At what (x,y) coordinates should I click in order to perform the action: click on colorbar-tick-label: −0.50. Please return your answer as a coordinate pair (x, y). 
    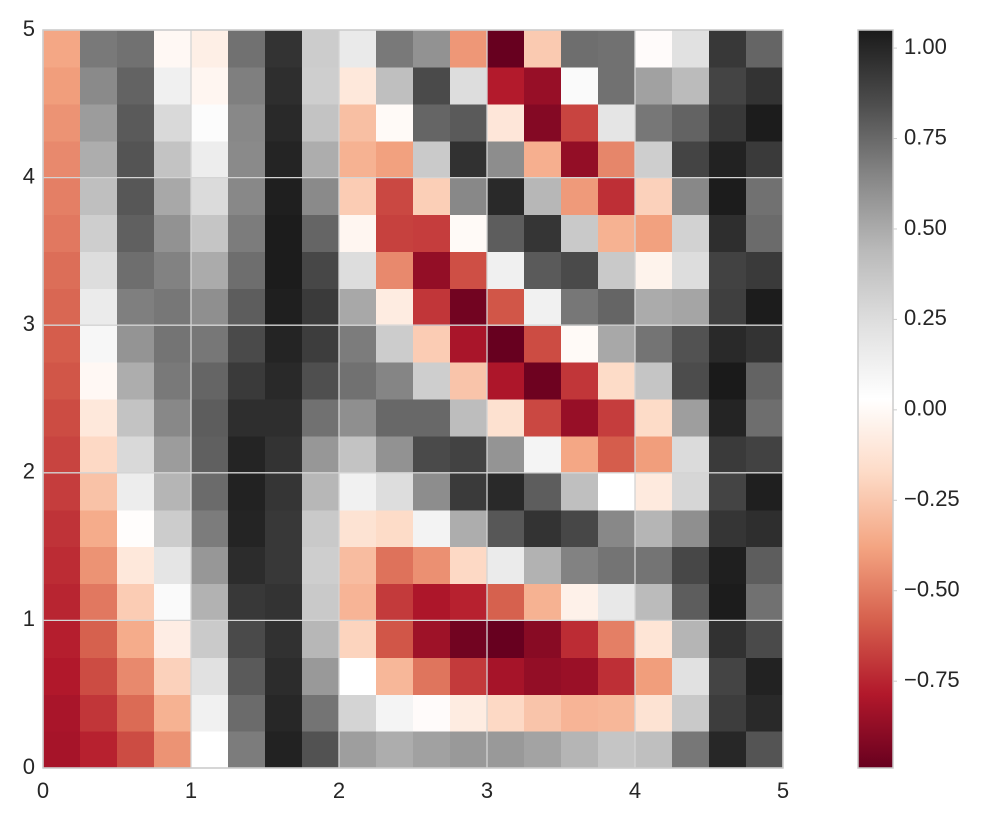
    Looking at the image, I should click on (932, 589).